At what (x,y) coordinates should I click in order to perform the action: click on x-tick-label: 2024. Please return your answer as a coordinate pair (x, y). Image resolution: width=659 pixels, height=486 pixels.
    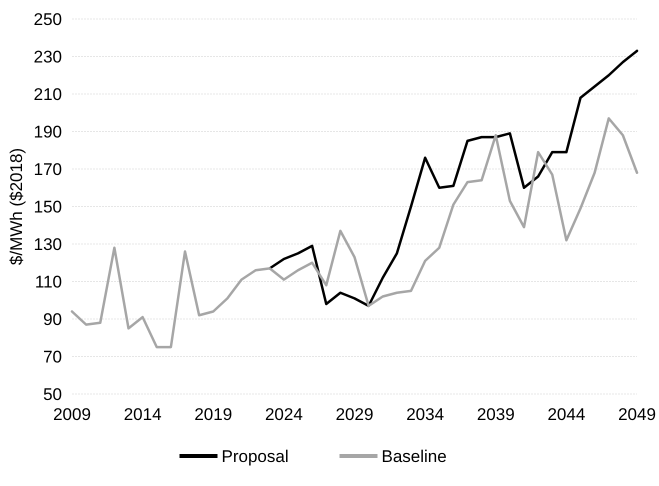
    Looking at the image, I should click on (283, 414).